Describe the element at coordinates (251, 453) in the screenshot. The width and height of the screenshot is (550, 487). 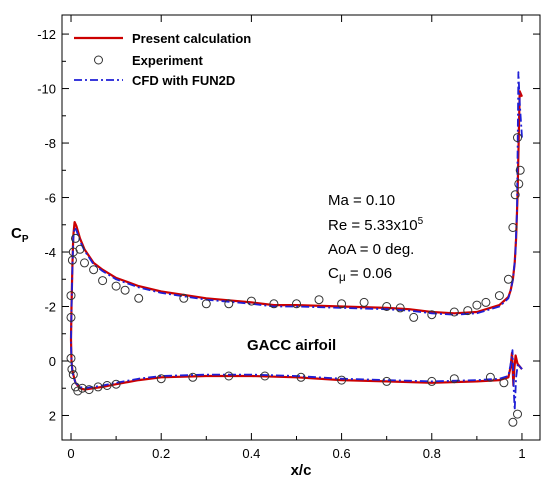
I see `x-tick-label: 0.4` at that location.